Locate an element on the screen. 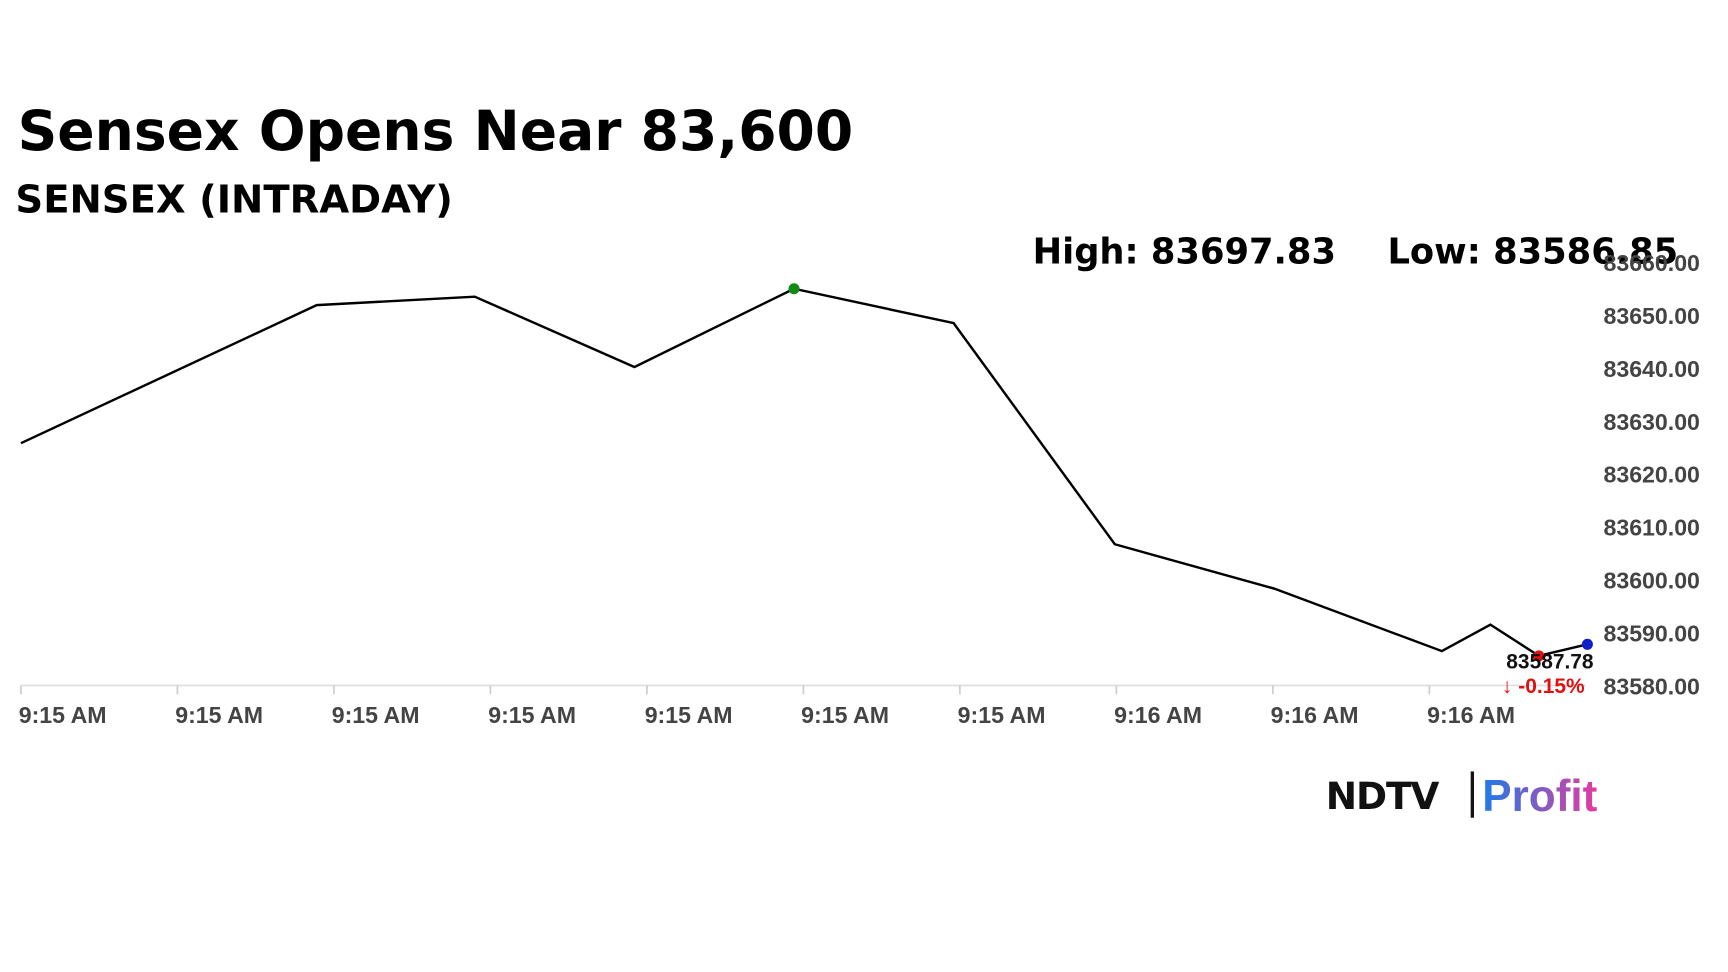 This screenshot has height=972, width=1728. y-tick-label: 83620.00 is located at coordinates (1651, 475).